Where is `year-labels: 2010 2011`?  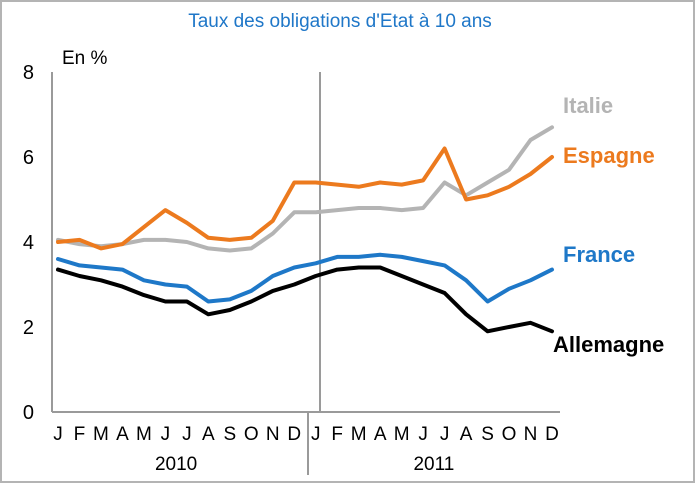
year-labels: 2010 2011 is located at coordinates (304, 464).